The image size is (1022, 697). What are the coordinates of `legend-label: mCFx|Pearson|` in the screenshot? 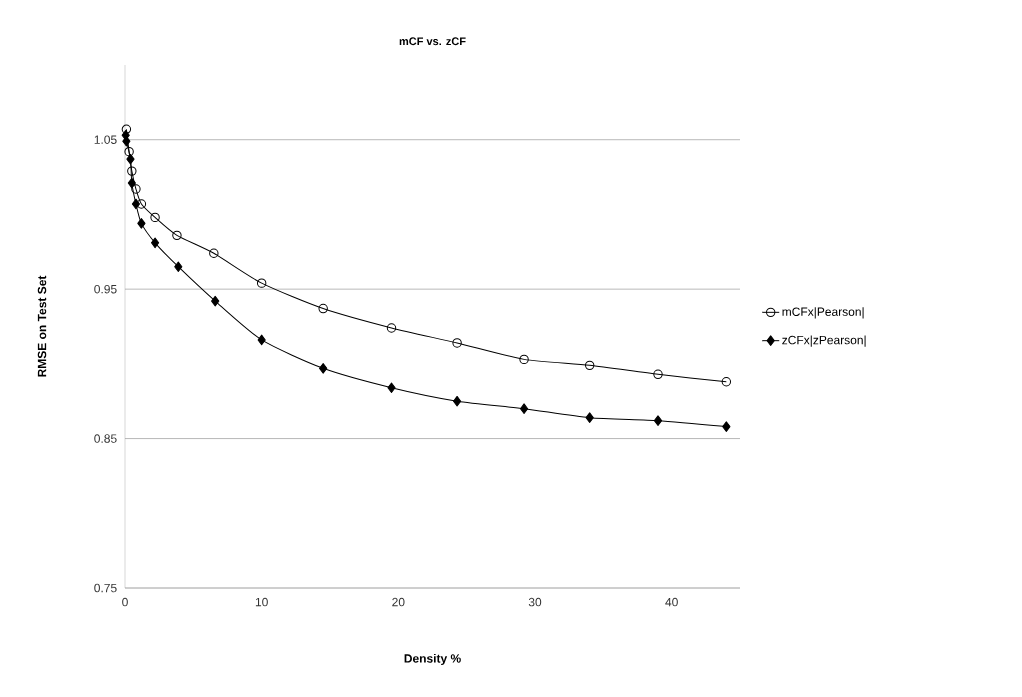 It's located at (823, 313).